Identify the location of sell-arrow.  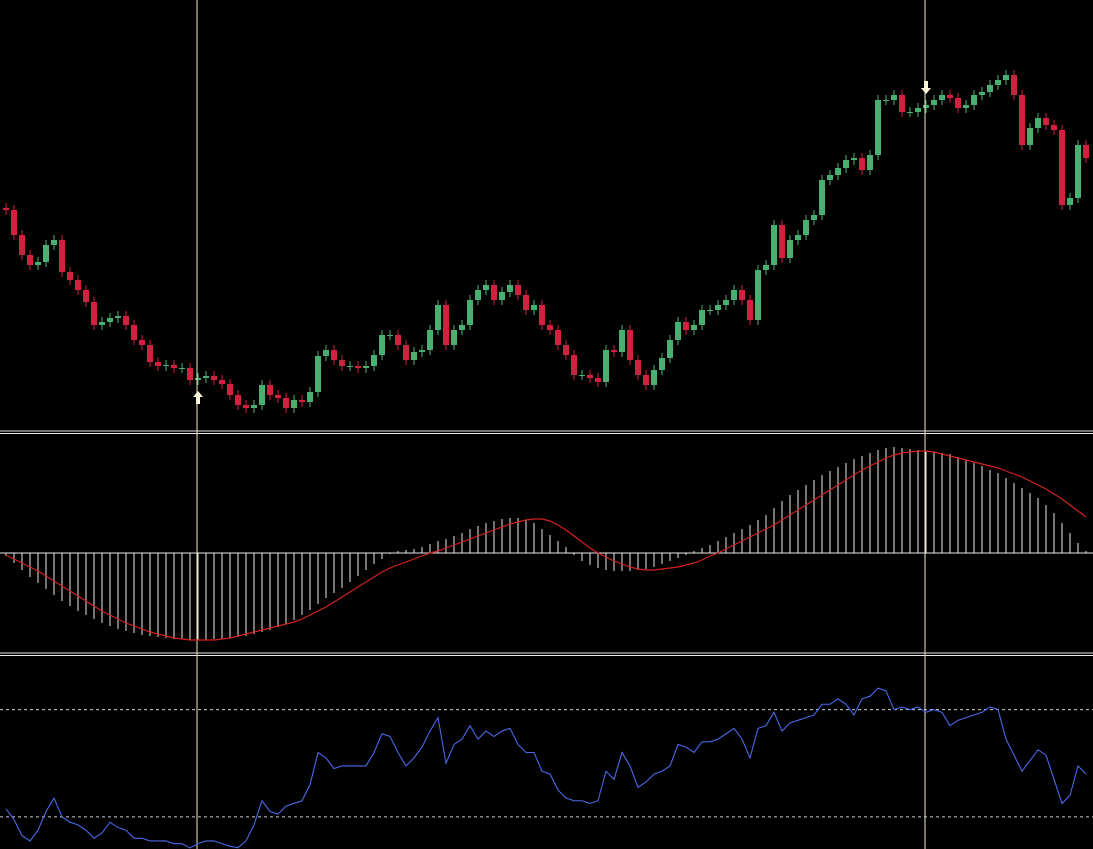
(926, 87).